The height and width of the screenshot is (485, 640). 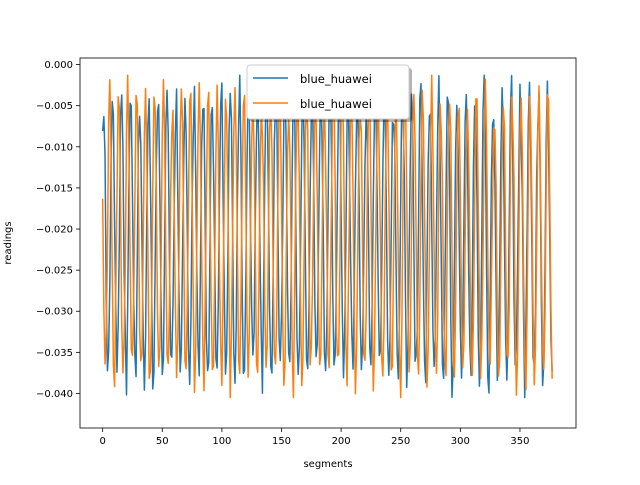 What do you see at coordinates (54, 147) in the screenshot?
I see `y-tick-label: −0.010` at bounding box center [54, 147].